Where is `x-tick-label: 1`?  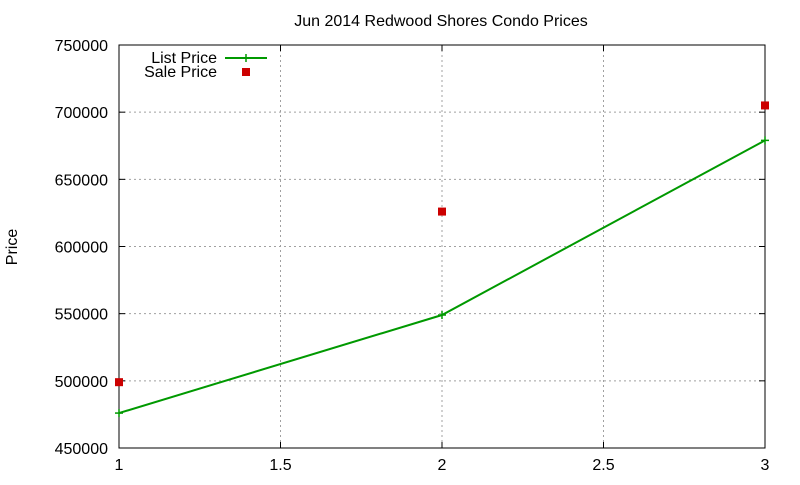 x-tick-label: 1 is located at coordinates (119, 465).